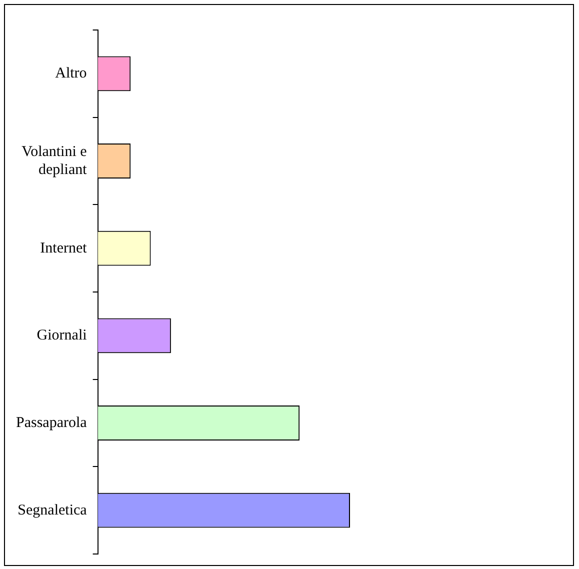  What do you see at coordinates (55, 161) in the screenshot?
I see `y-tick-label: Volantini e depliant` at bounding box center [55, 161].